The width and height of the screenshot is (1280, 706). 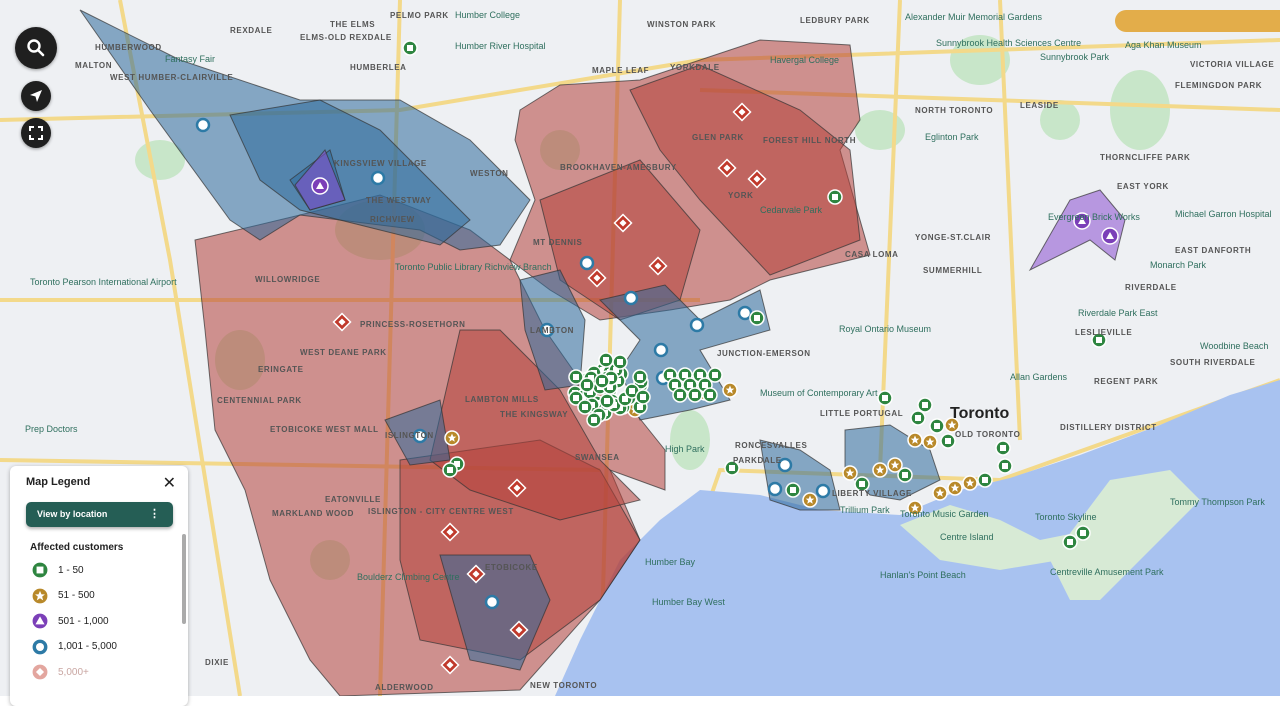 What do you see at coordinates (552, 330) in the screenshot?
I see `place-label: LAMBTON` at bounding box center [552, 330].